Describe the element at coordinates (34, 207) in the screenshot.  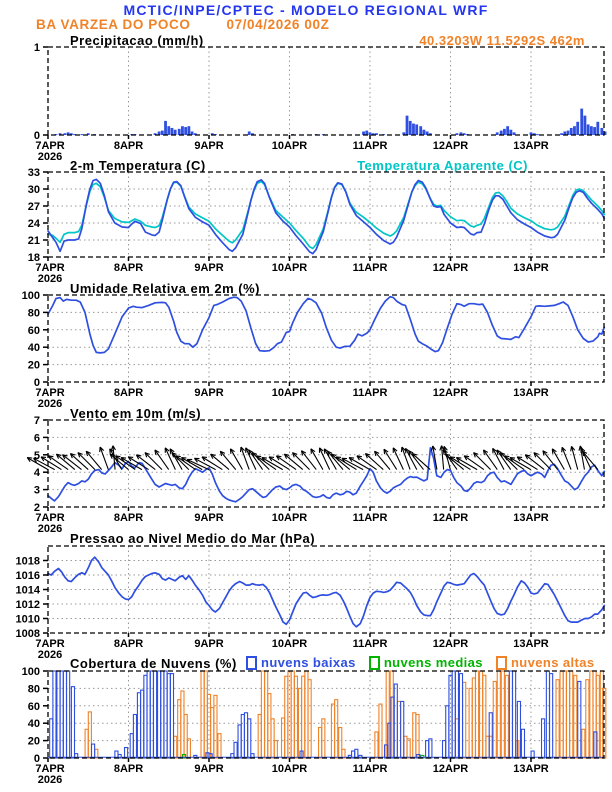
I see `svg-text: 27` at that location.